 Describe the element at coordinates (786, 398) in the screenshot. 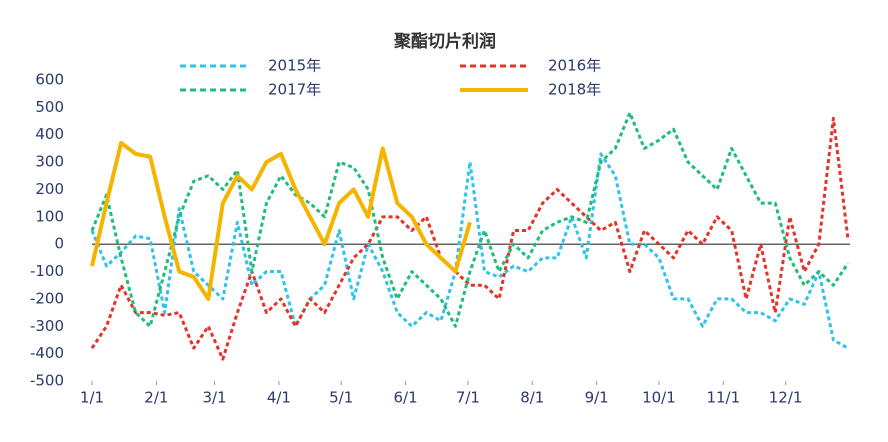

I see `x-tick-label: 12/1` at that location.